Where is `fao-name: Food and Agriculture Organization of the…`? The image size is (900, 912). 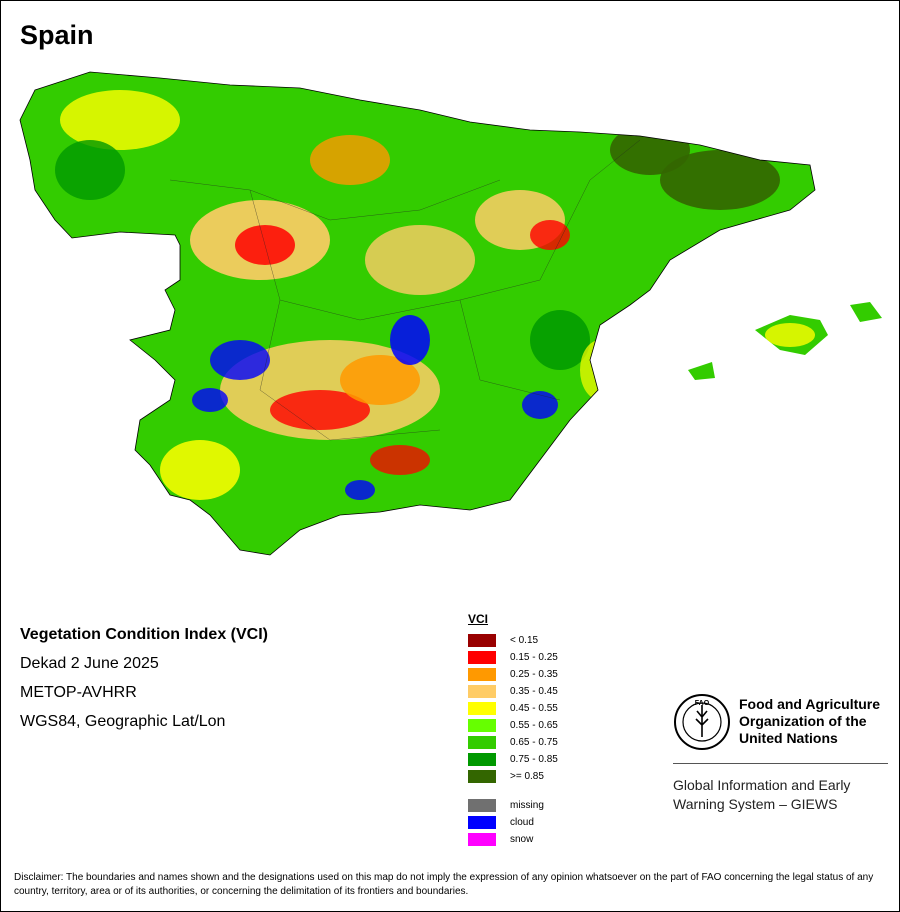
fao-name: Food and Agriculture Organization of the… is located at coordinates (809, 721).